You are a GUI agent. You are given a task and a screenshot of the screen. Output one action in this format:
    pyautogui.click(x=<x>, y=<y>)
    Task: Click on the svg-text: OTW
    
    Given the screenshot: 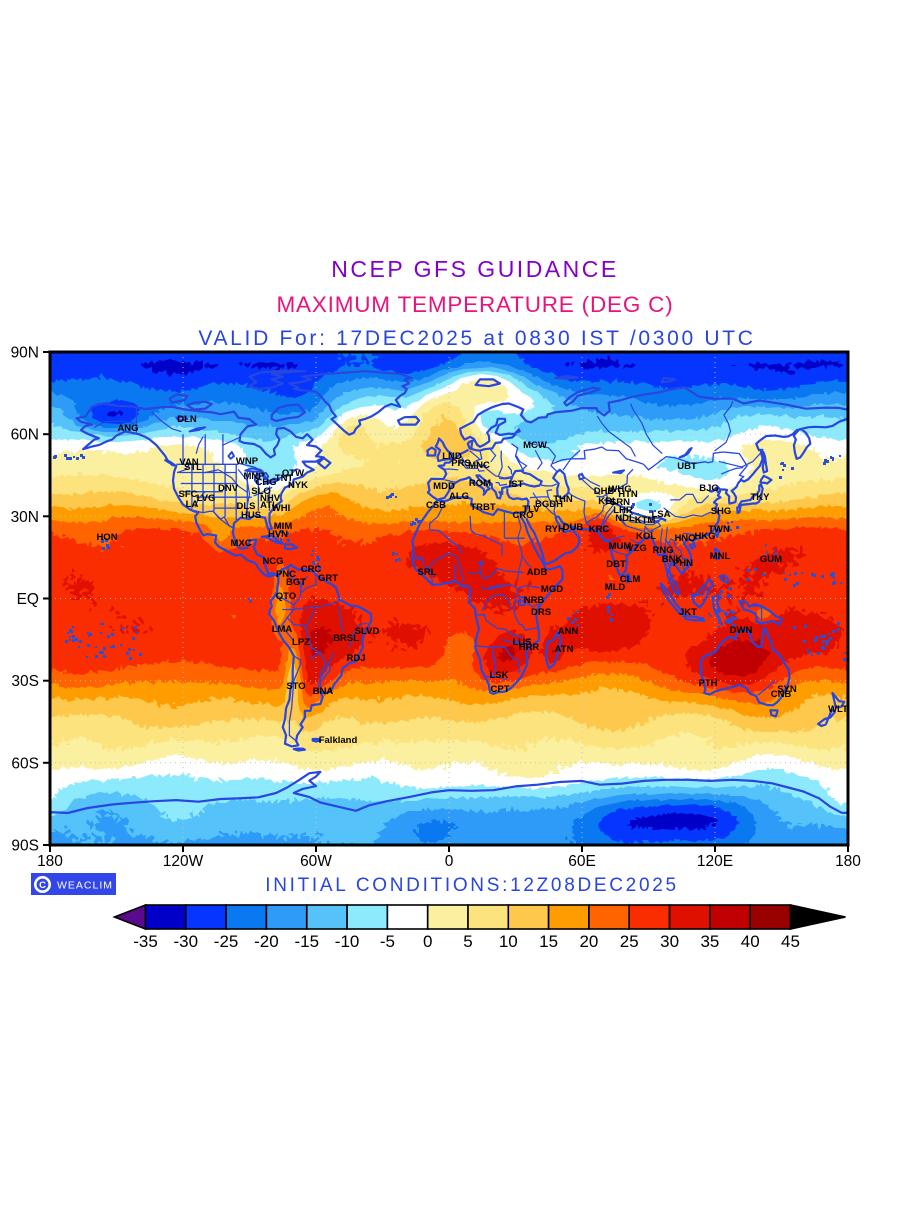 What is the action you would take?
    pyautogui.click(x=293, y=473)
    